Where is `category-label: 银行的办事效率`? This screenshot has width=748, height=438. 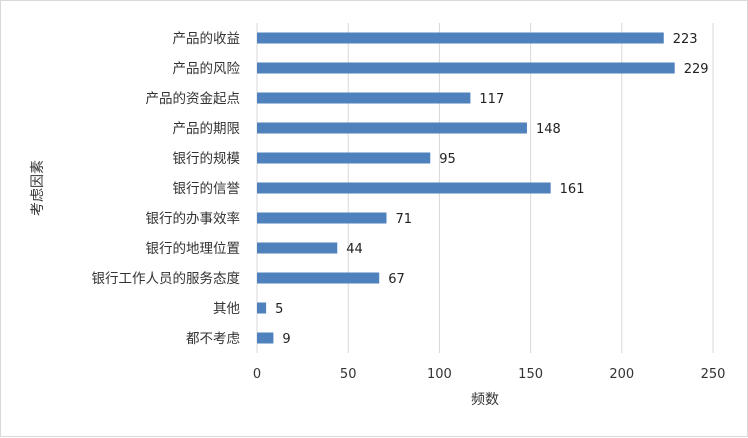 category-label: 银行的办事效率 is located at coordinates (193, 218).